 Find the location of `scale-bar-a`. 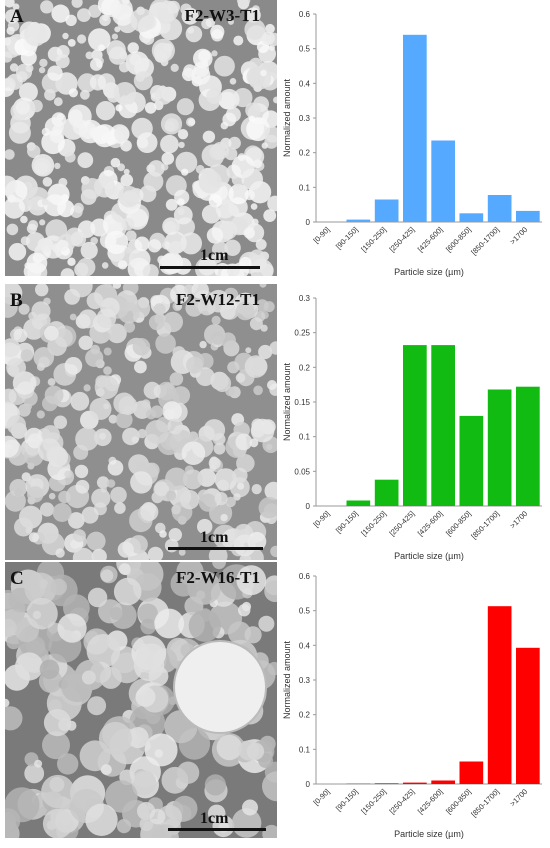

scale-bar-a is located at coordinates (210, 267).